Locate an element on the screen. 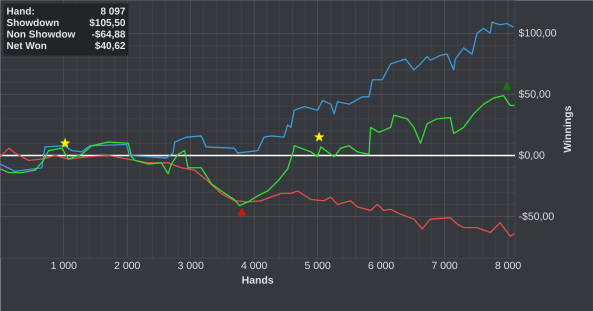 This screenshot has width=593, height=311. annotation: $105,50 is located at coordinates (107, 23).